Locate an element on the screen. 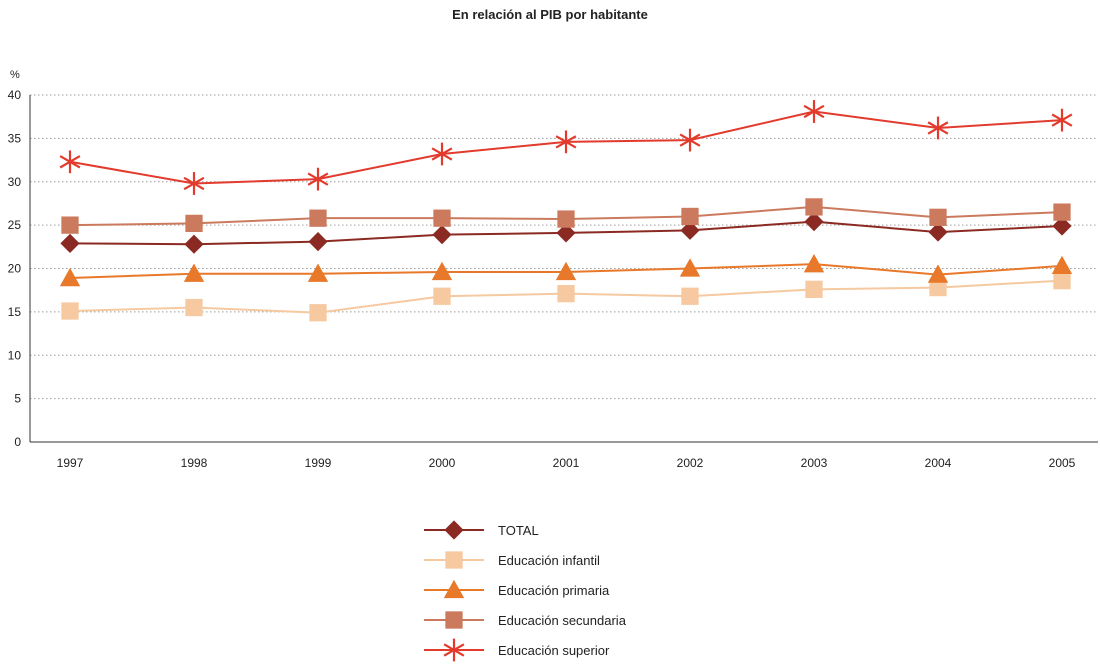  x-tick-label: 1999 is located at coordinates (318, 463).